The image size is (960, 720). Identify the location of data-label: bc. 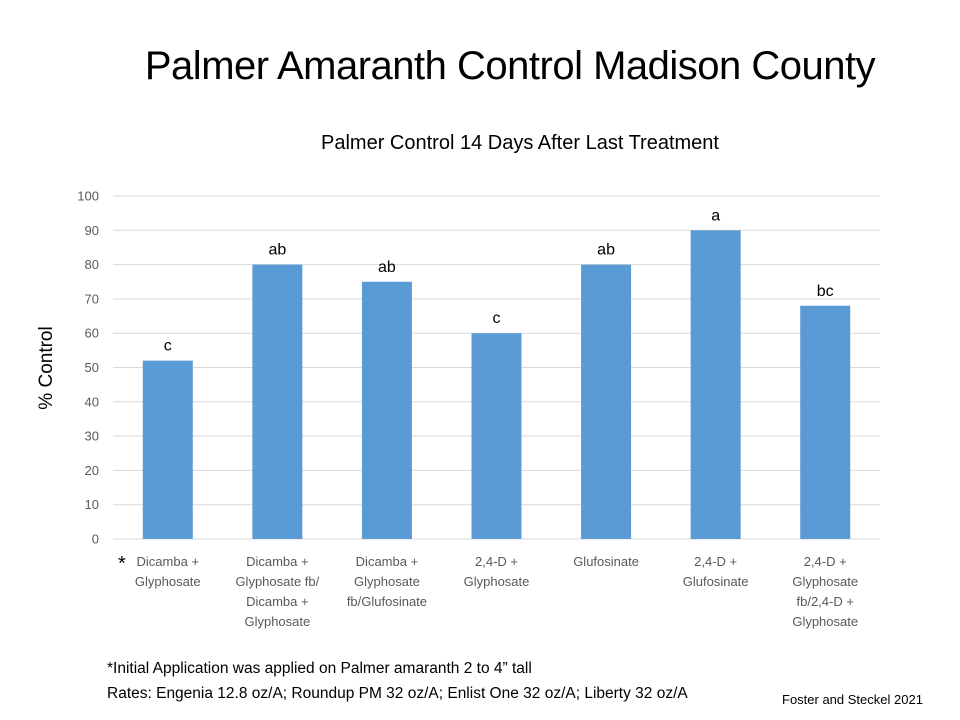
(825, 291).